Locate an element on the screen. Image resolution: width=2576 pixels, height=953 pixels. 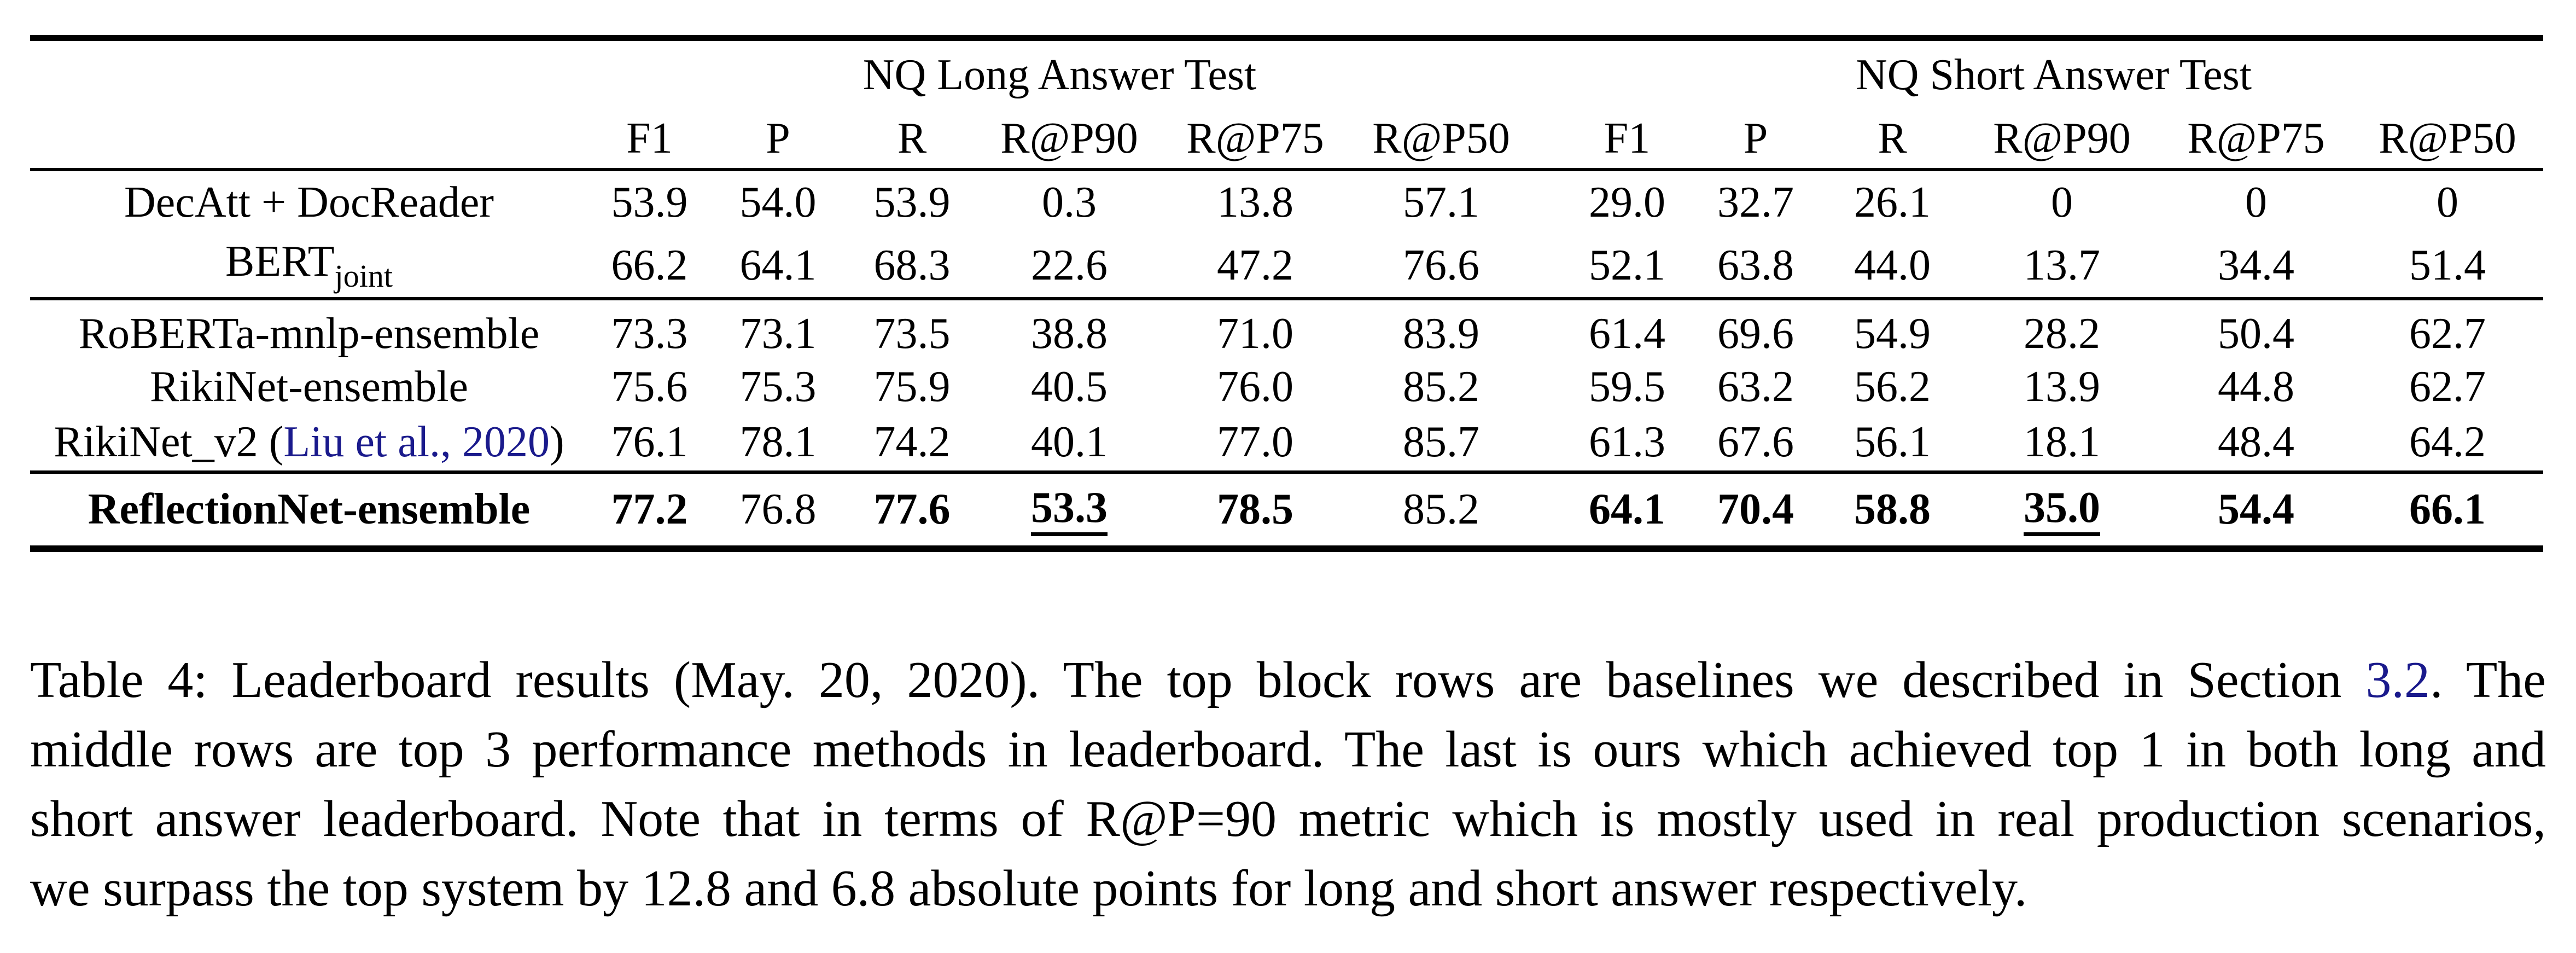
col-header-r-long: R is located at coordinates (912, 140).